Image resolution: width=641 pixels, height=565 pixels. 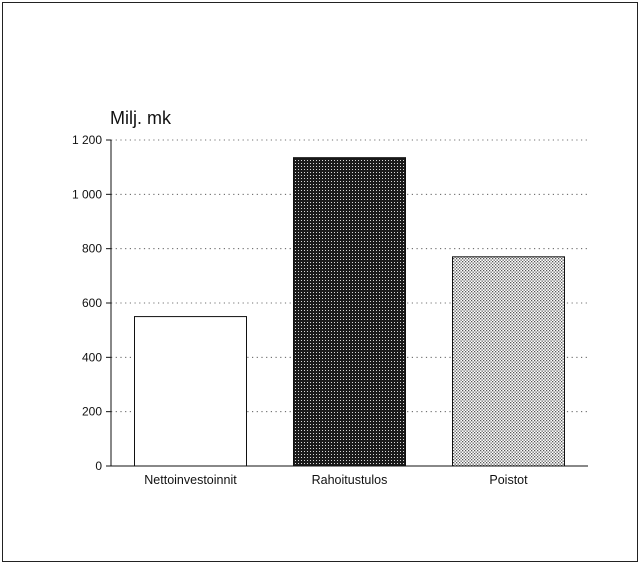 What do you see at coordinates (92, 412) in the screenshot?
I see `y-tick-label: 200` at bounding box center [92, 412].